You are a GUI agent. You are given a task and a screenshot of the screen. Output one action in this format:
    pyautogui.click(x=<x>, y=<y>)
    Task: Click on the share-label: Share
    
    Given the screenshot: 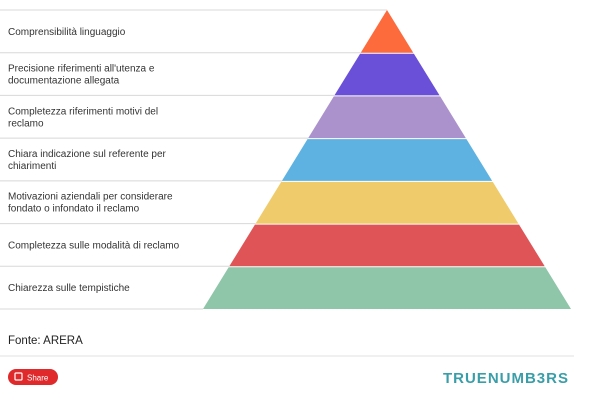 What is the action you would take?
    pyautogui.click(x=38, y=378)
    